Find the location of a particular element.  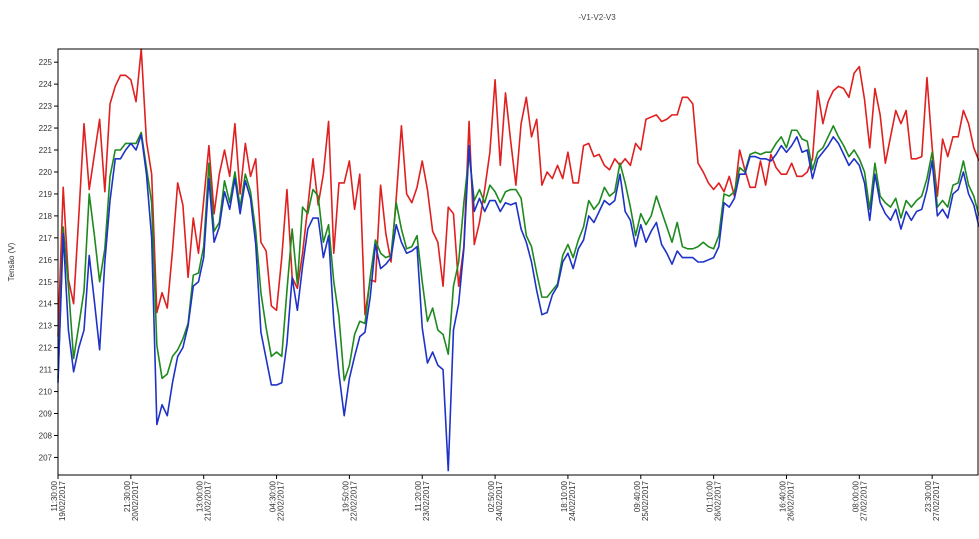

x-tick-label: 11:30:00 19/02/2017 is located at coordinates (58, 500).